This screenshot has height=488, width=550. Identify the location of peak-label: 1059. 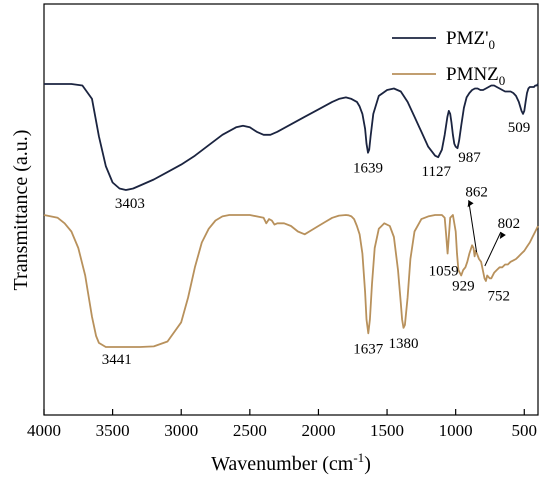
(444, 272).